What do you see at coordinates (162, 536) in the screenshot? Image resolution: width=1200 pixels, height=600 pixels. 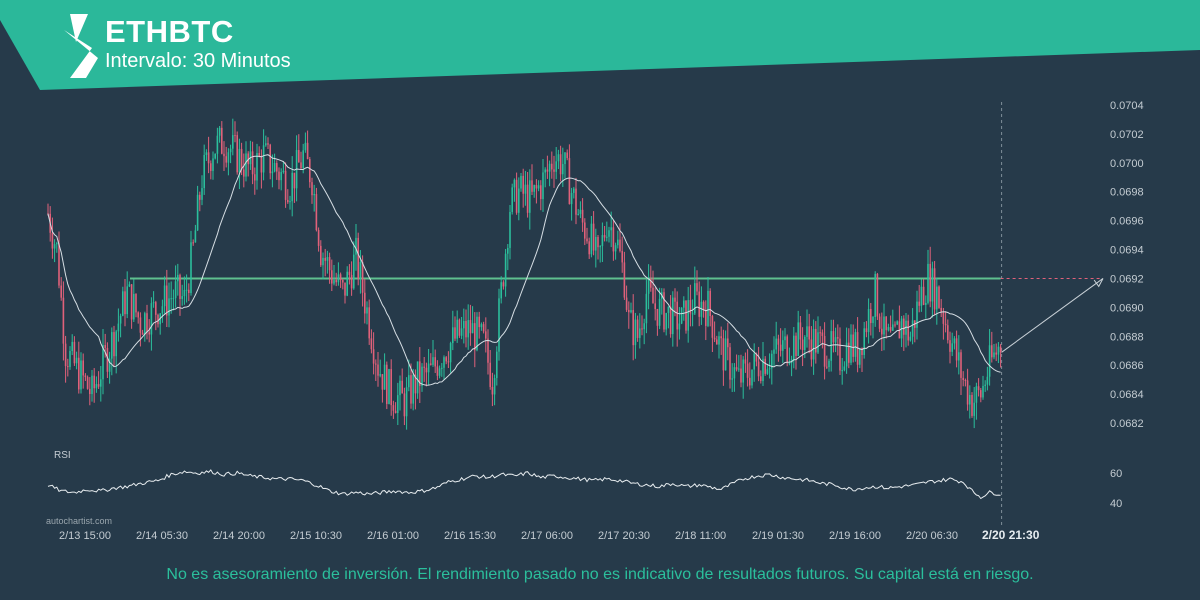 I see `x-tick-label: 2/14 05:30` at bounding box center [162, 536].